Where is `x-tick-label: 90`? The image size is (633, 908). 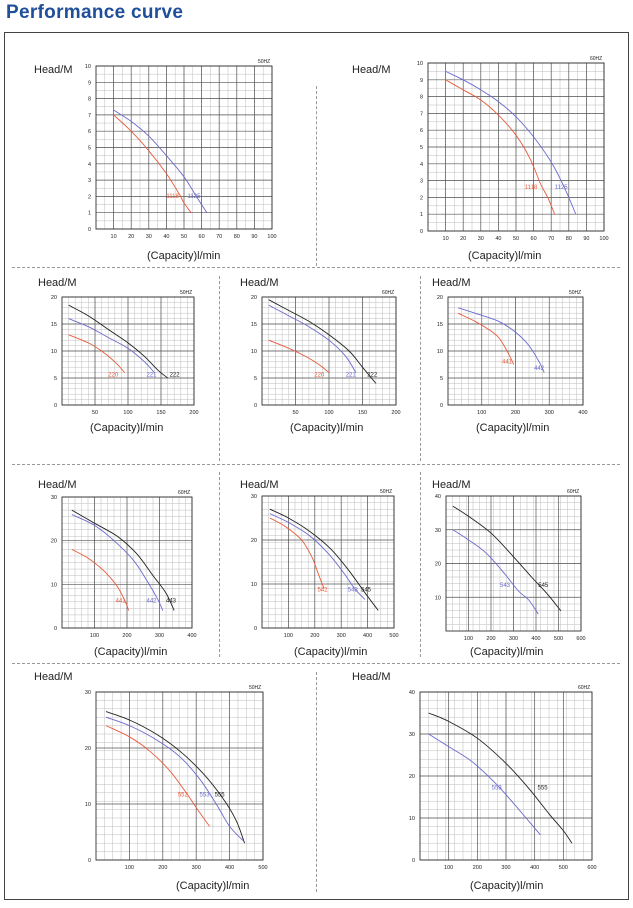 x-tick-label: 90 is located at coordinates (586, 239).